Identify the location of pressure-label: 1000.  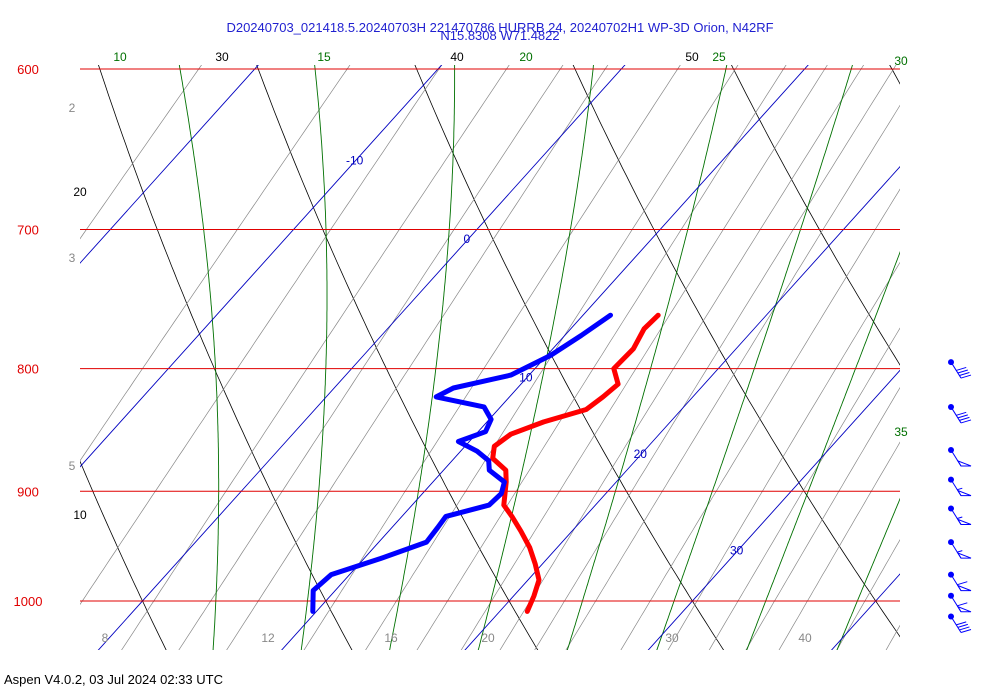
(28, 601).